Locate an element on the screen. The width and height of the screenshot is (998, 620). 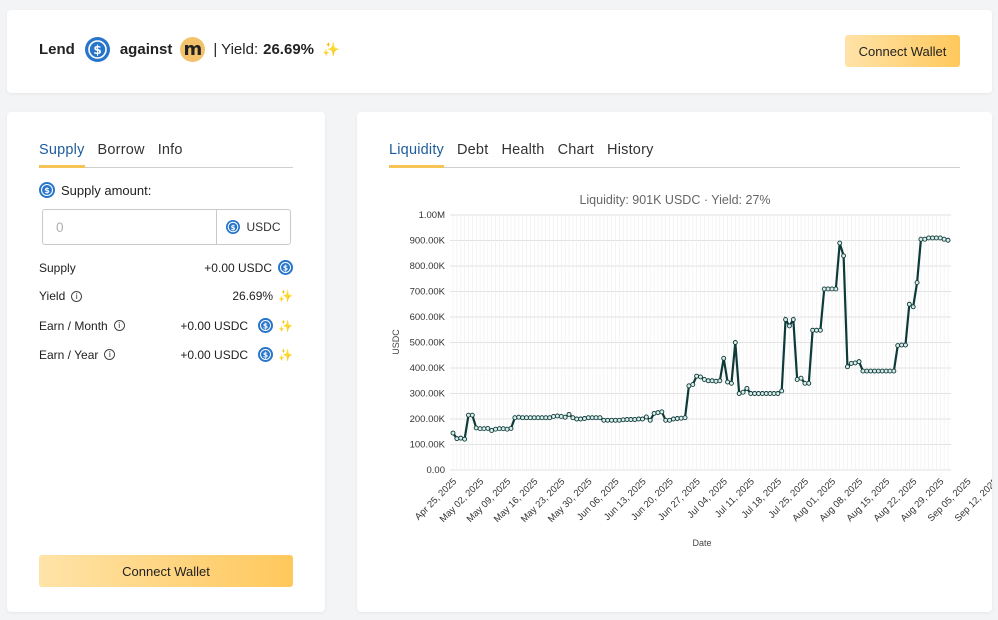
connect-wallet-button: Connect Wallet is located at coordinates (166, 571).